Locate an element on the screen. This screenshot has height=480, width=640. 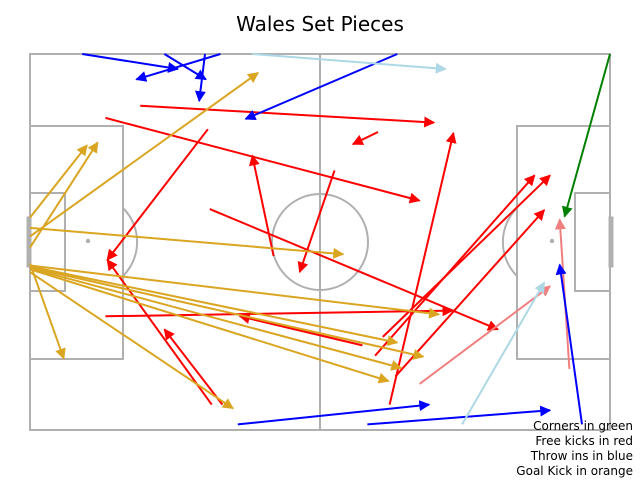
right-penalty-spot is located at coordinates (552, 241).